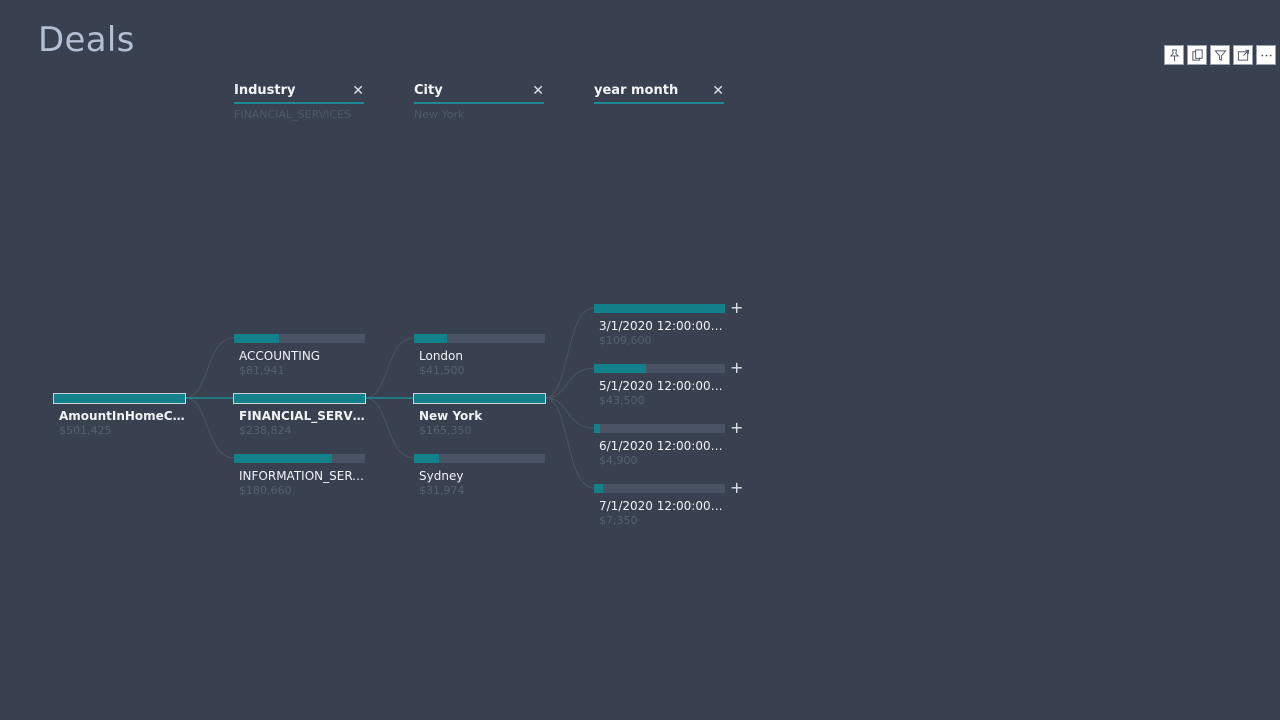 The image size is (1280, 720). What do you see at coordinates (265, 90) in the screenshot?
I see `level-name: Industry` at bounding box center [265, 90].